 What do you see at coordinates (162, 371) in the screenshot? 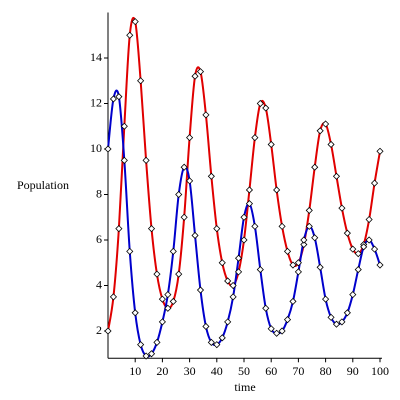
I see `x-tick-label: 20` at bounding box center [162, 371].